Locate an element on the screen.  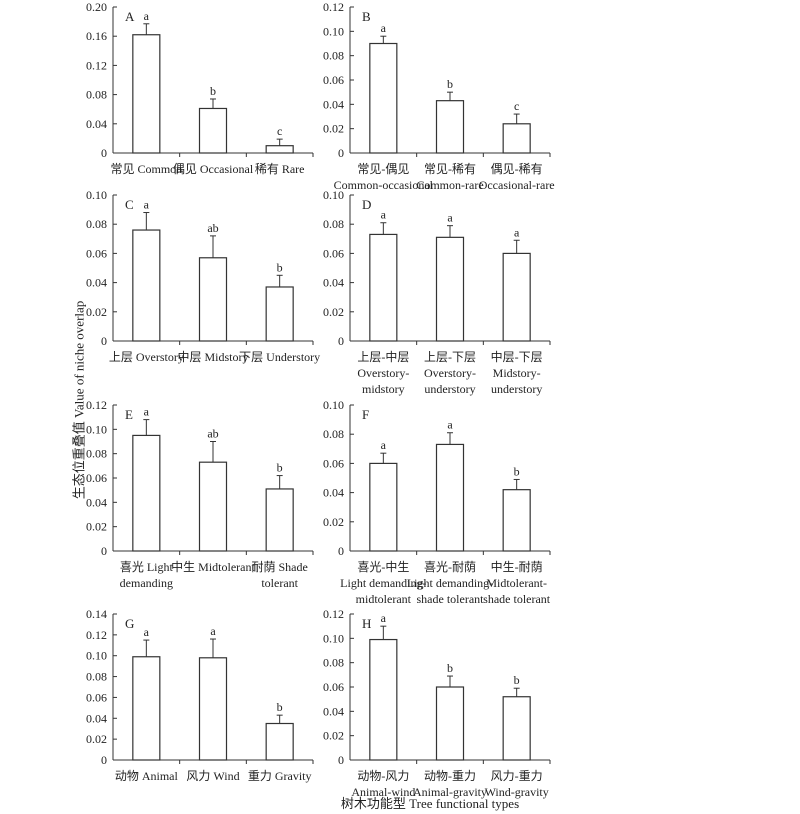
category-label: 风力-重力 is located at coordinates (517, 776).